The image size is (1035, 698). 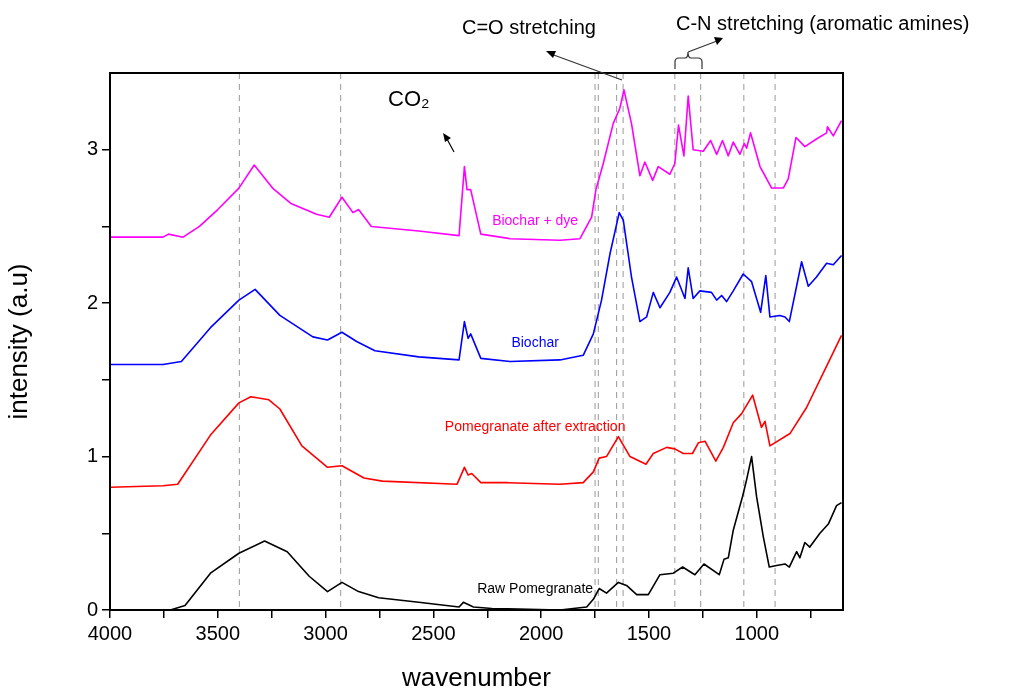 What do you see at coordinates (757, 632) in the screenshot?
I see `x-tick-label: 1000` at bounding box center [757, 632].